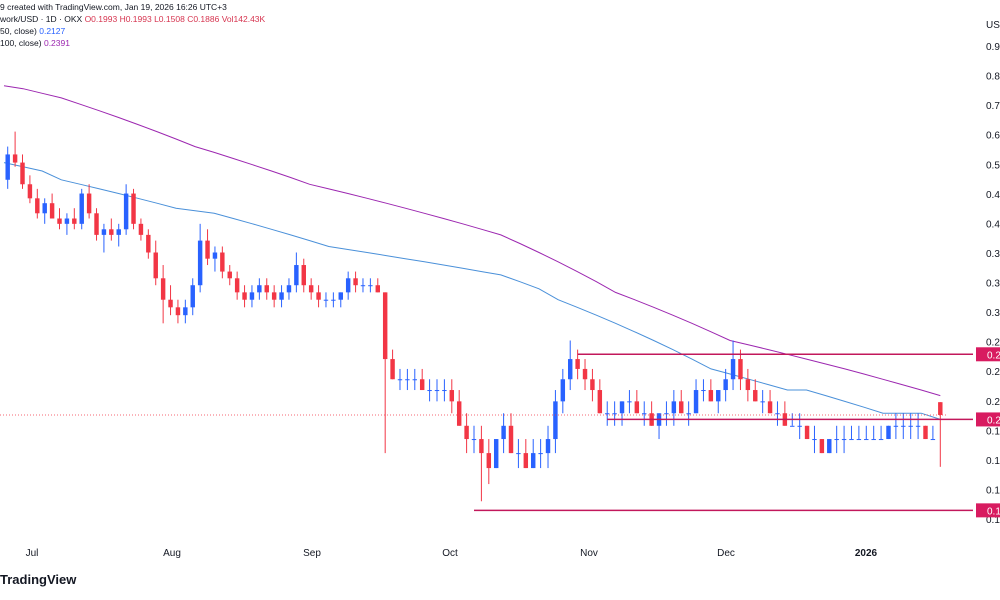 This screenshot has height=600, width=1000. Describe the element at coordinates (993, 47) in the screenshot. I see `axis-tick-label: 0.9` at that location.